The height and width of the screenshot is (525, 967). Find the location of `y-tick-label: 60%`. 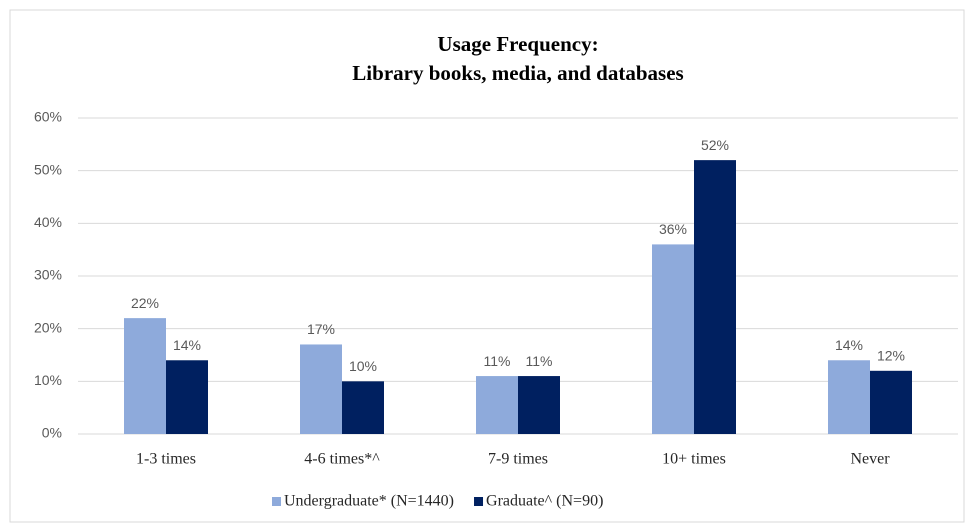

y-tick-label: 60% is located at coordinates (48, 117).